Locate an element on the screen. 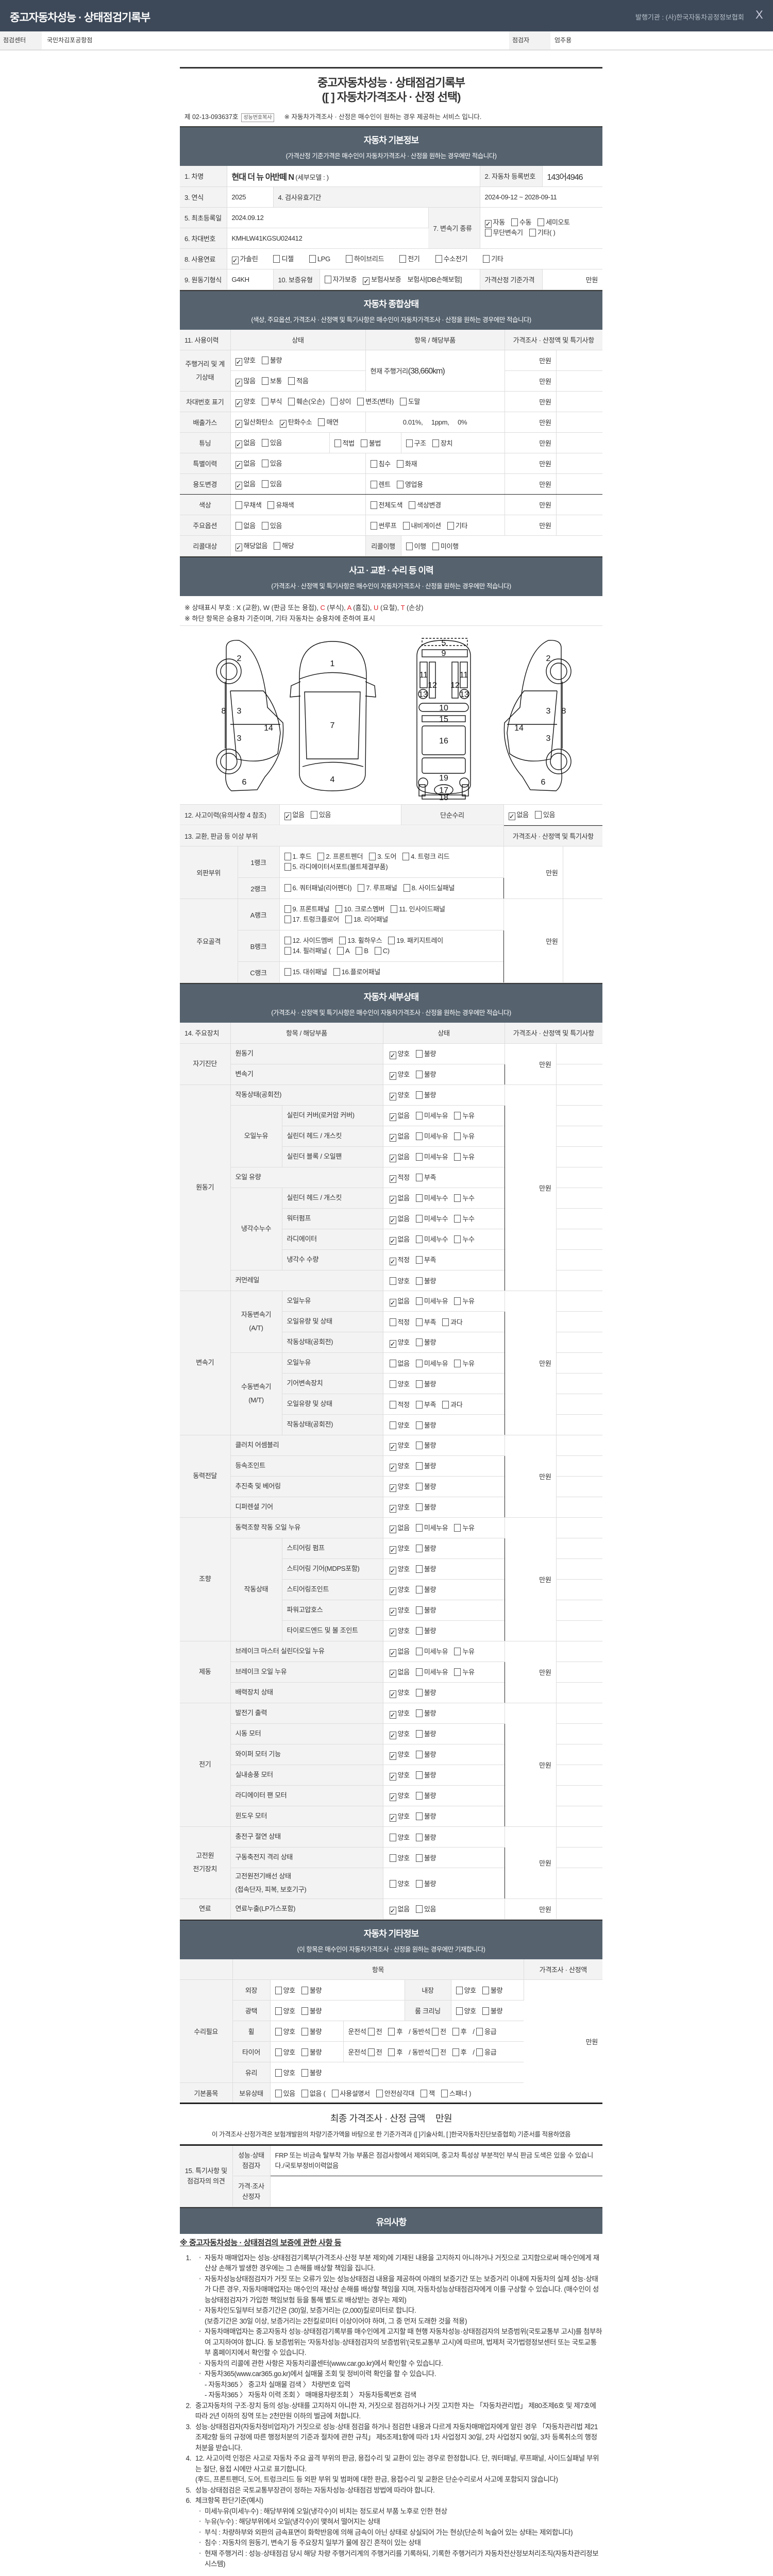 The height and width of the screenshot is (2576, 773). checkbox-option: 보통 is located at coordinates (271, 380).